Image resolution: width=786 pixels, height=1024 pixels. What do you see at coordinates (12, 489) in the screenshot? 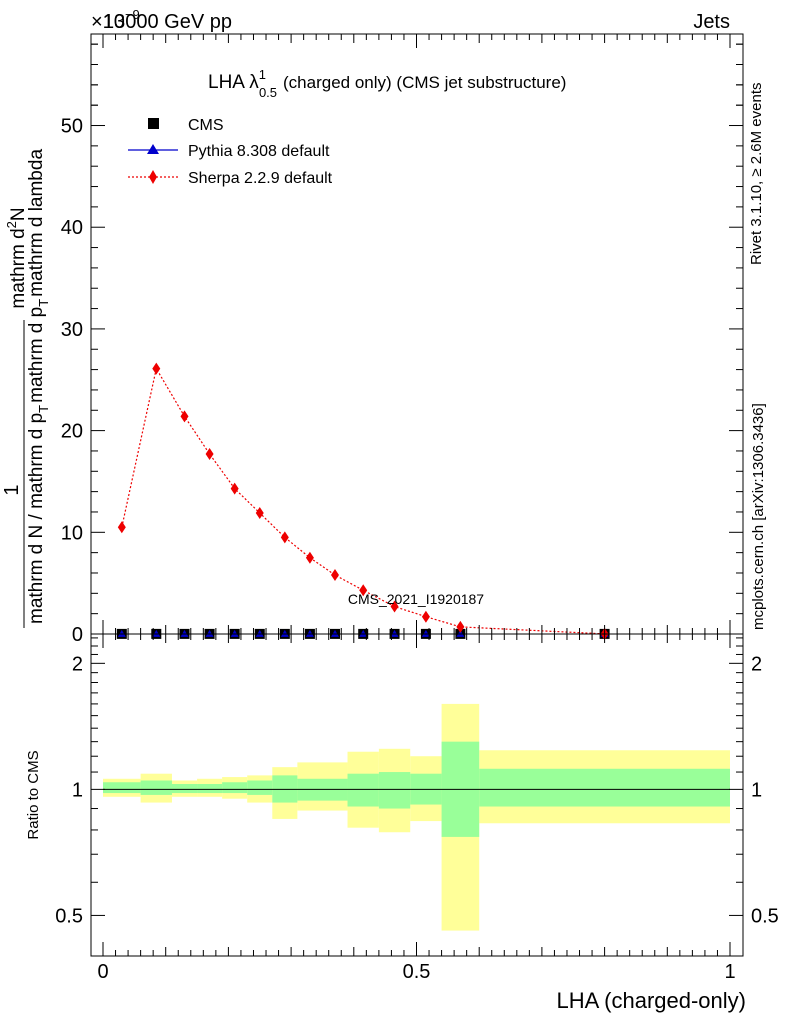
I see `upper-ylabel-one: 1` at bounding box center [12, 489].